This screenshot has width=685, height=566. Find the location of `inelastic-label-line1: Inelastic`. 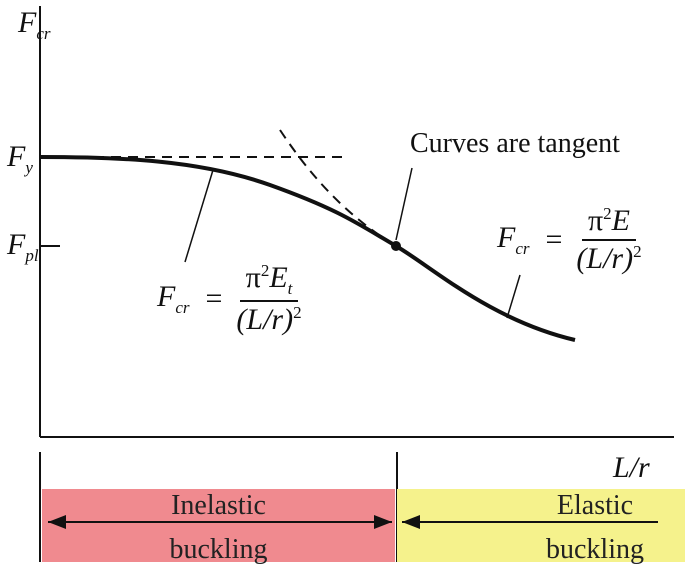

inelastic-label-line1: Inelastic is located at coordinates (218, 505).